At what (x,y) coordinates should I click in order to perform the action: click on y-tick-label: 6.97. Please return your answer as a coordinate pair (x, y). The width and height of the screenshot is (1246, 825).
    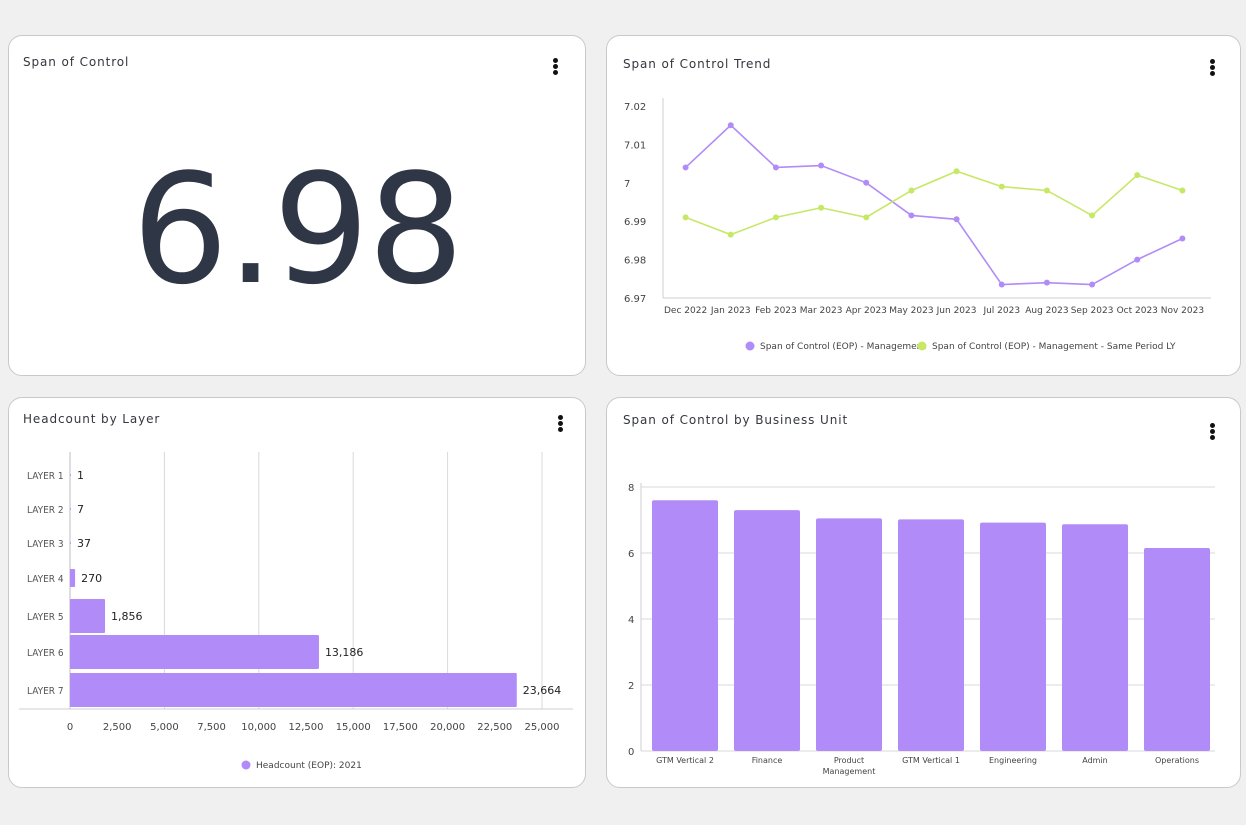
    Looking at the image, I should click on (635, 299).